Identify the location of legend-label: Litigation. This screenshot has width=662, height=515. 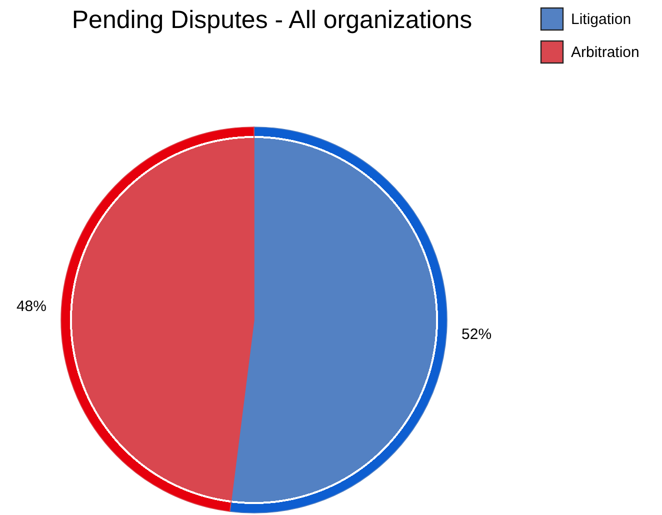
(601, 19).